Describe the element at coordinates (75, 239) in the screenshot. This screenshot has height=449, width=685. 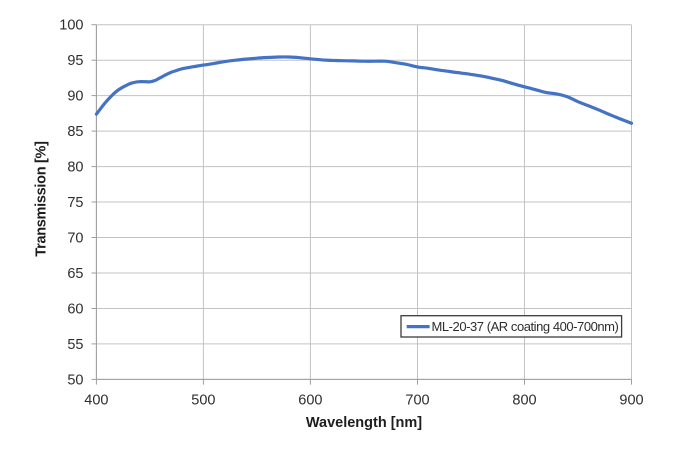
I see `svg-text: 70` at that location.